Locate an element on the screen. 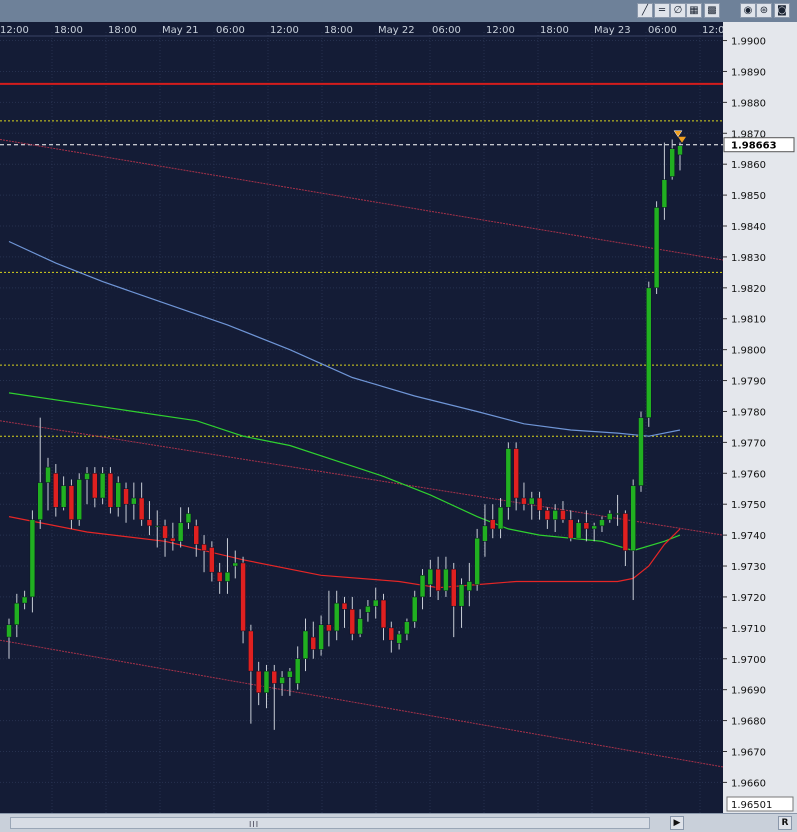  time-label: May 22 is located at coordinates (396, 30).